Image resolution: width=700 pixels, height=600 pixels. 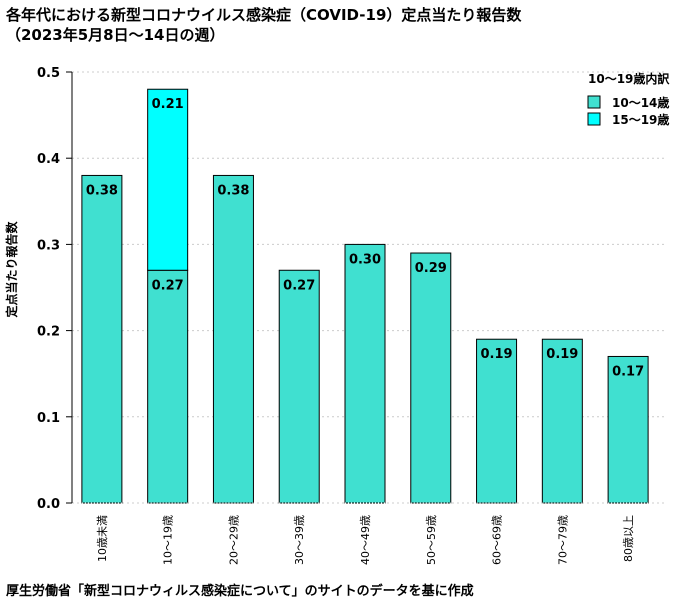 What do you see at coordinates (240, 591) in the screenshot?
I see `chart-source: 厚生労働省「新型コロナウィルス感染症について」のサイトのデータを基に作成` at bounding box center [240, 591].